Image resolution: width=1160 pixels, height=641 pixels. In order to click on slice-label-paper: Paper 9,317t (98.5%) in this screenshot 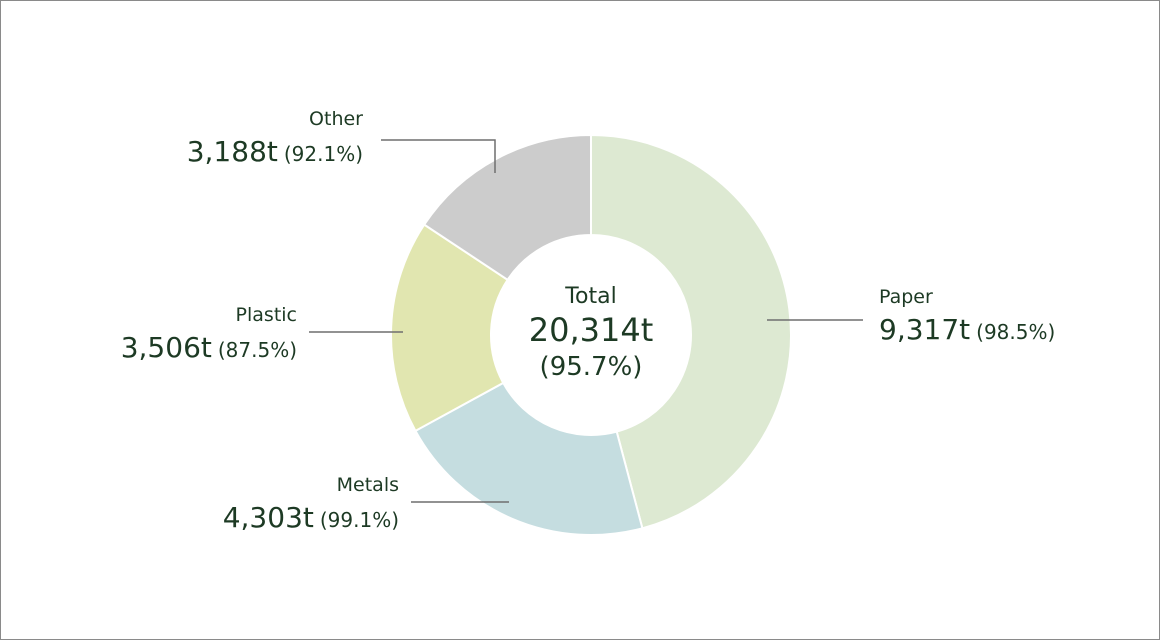, I will do `click(967, 316)`.